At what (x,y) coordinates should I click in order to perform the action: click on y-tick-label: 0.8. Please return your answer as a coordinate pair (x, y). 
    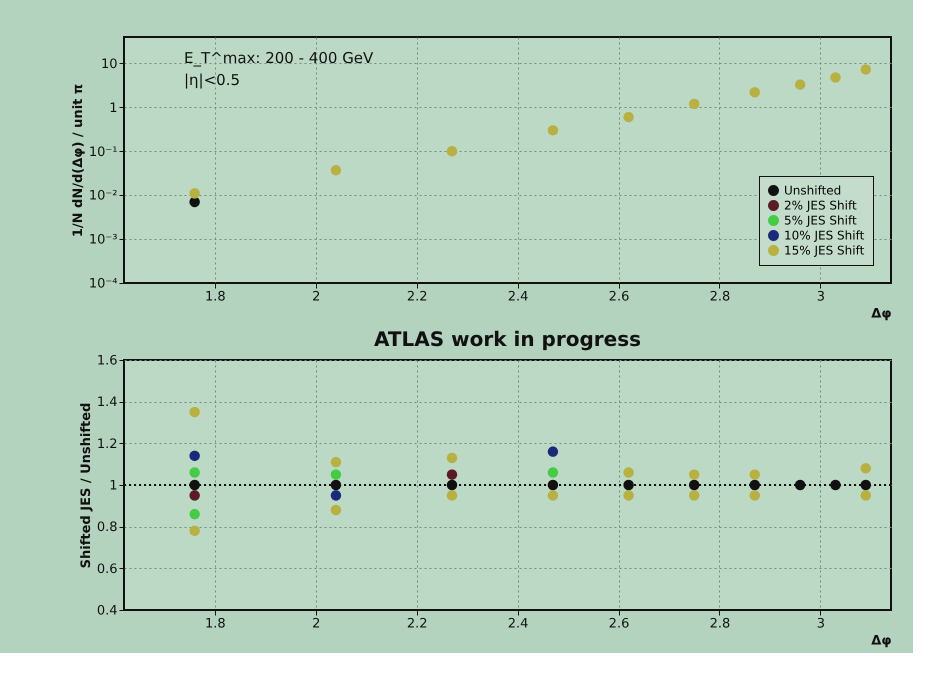
    Looking at the image, I should click on (107, 528).